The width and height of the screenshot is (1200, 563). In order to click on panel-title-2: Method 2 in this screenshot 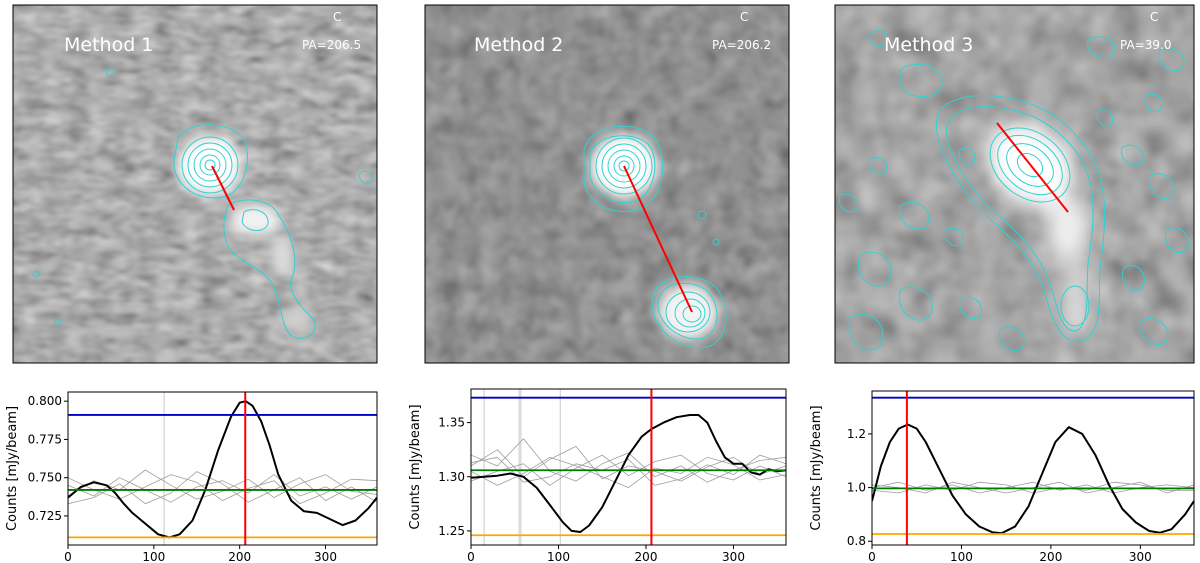, I will do `click(518, 45)`.